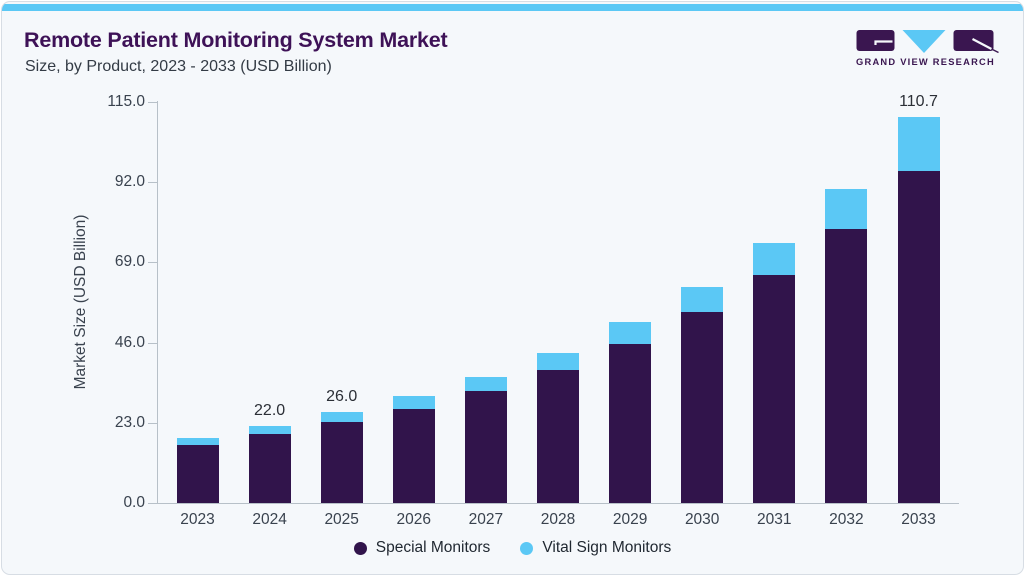  I want to click on value-label-2033: 110.7, so click(918, 101).